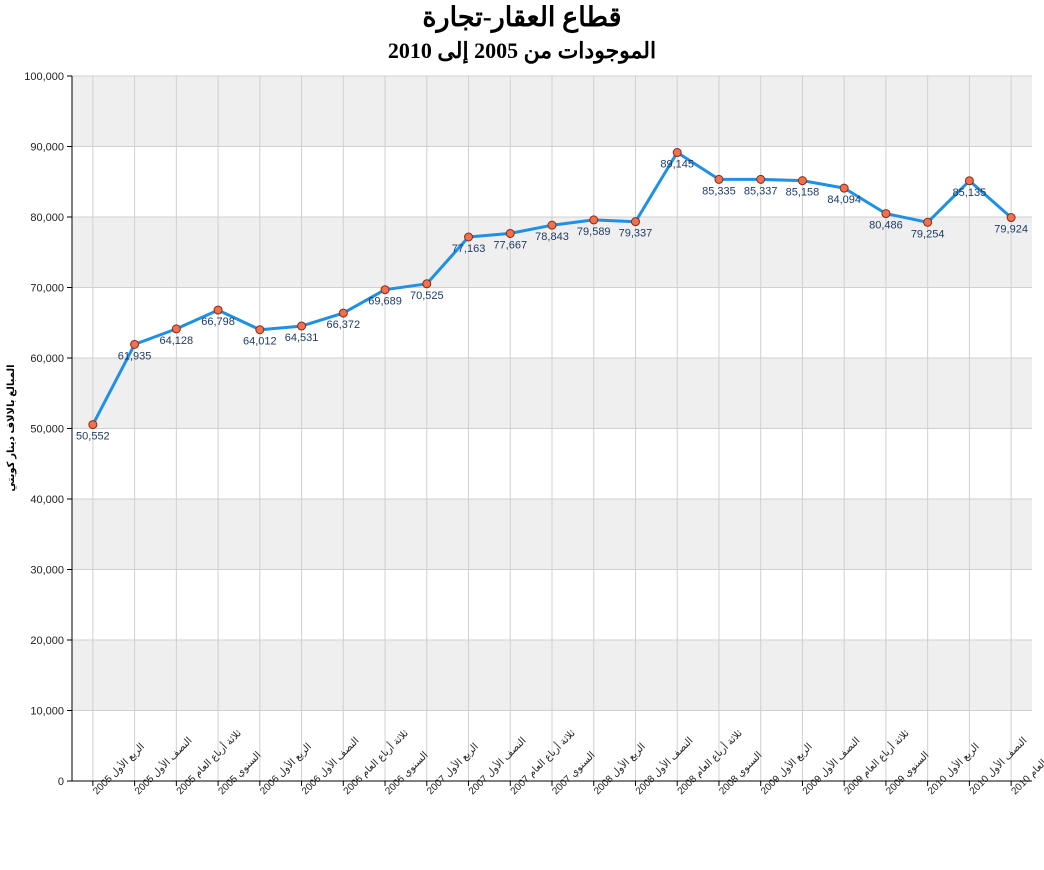 The width and height of the screenshot is (1044, 870). What do you see at coordinates (844, 200) in the screenshot?
I see `data-label: 84,094` at bounding box center [844, 200].